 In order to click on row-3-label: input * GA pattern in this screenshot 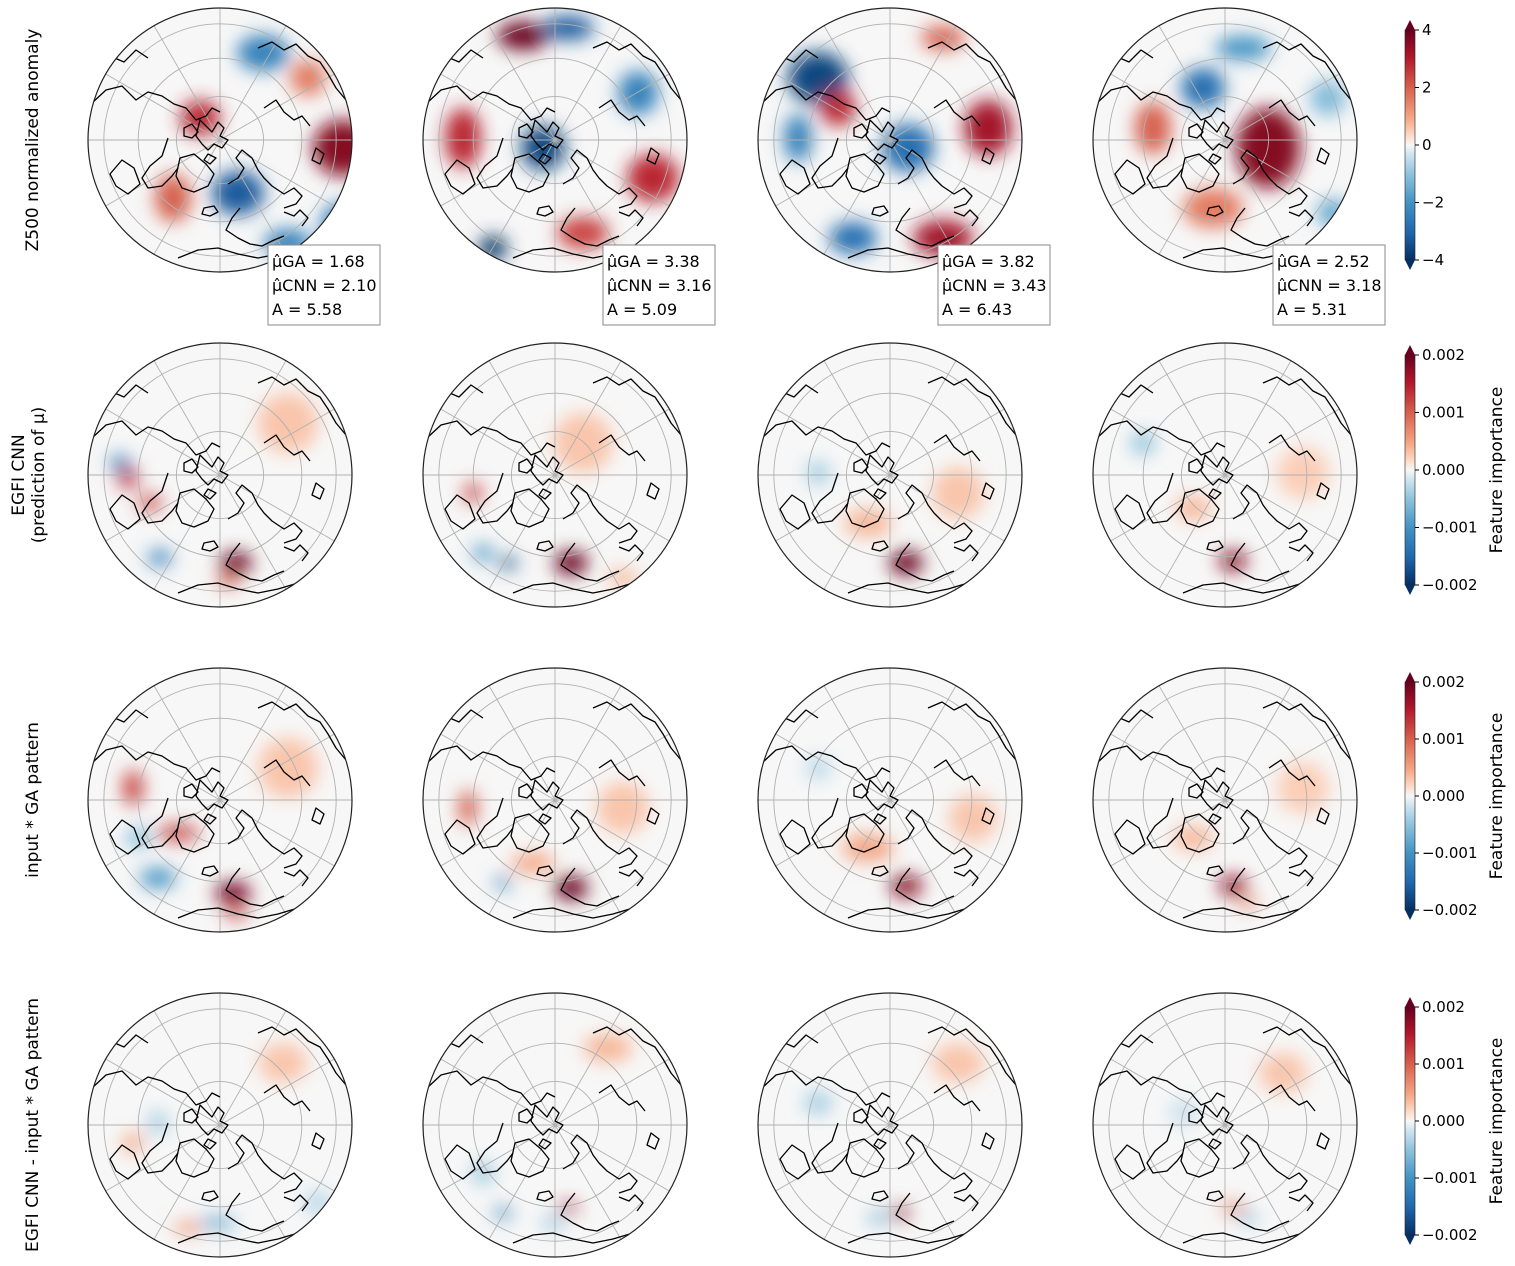, I will do `click(33, 800)`.